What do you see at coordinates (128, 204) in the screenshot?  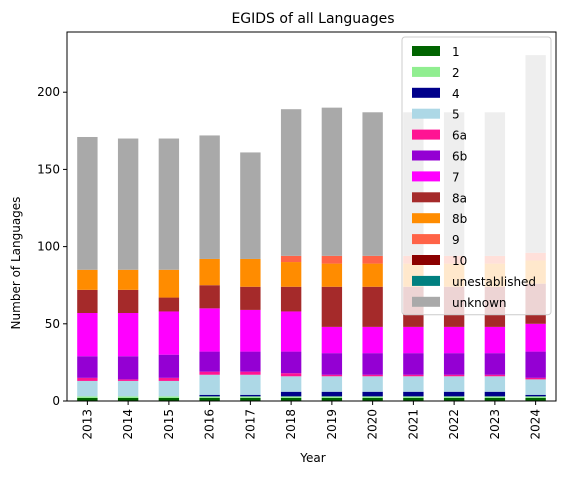 I see `bar-segment-2014-unknown` at bounding box center [128, 204].